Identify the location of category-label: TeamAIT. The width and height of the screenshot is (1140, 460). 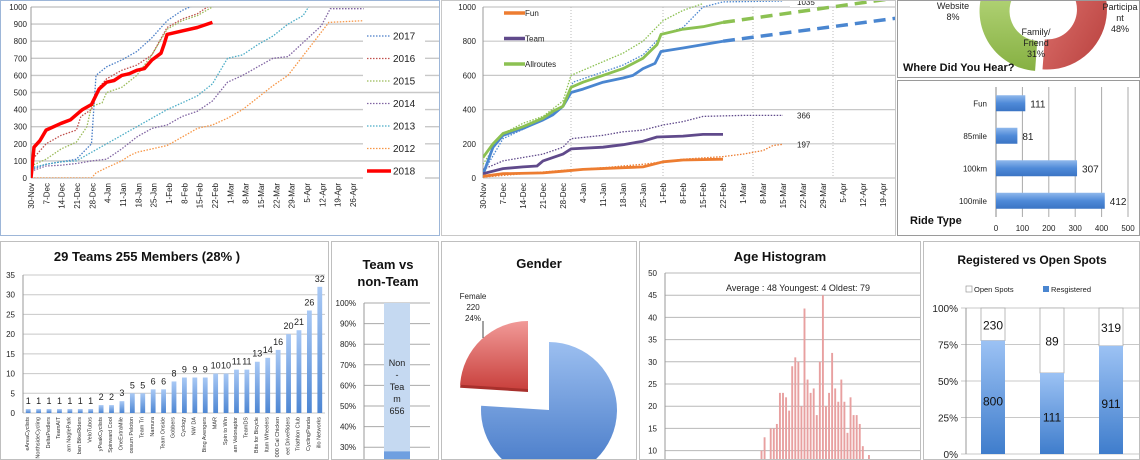
(59, 427).